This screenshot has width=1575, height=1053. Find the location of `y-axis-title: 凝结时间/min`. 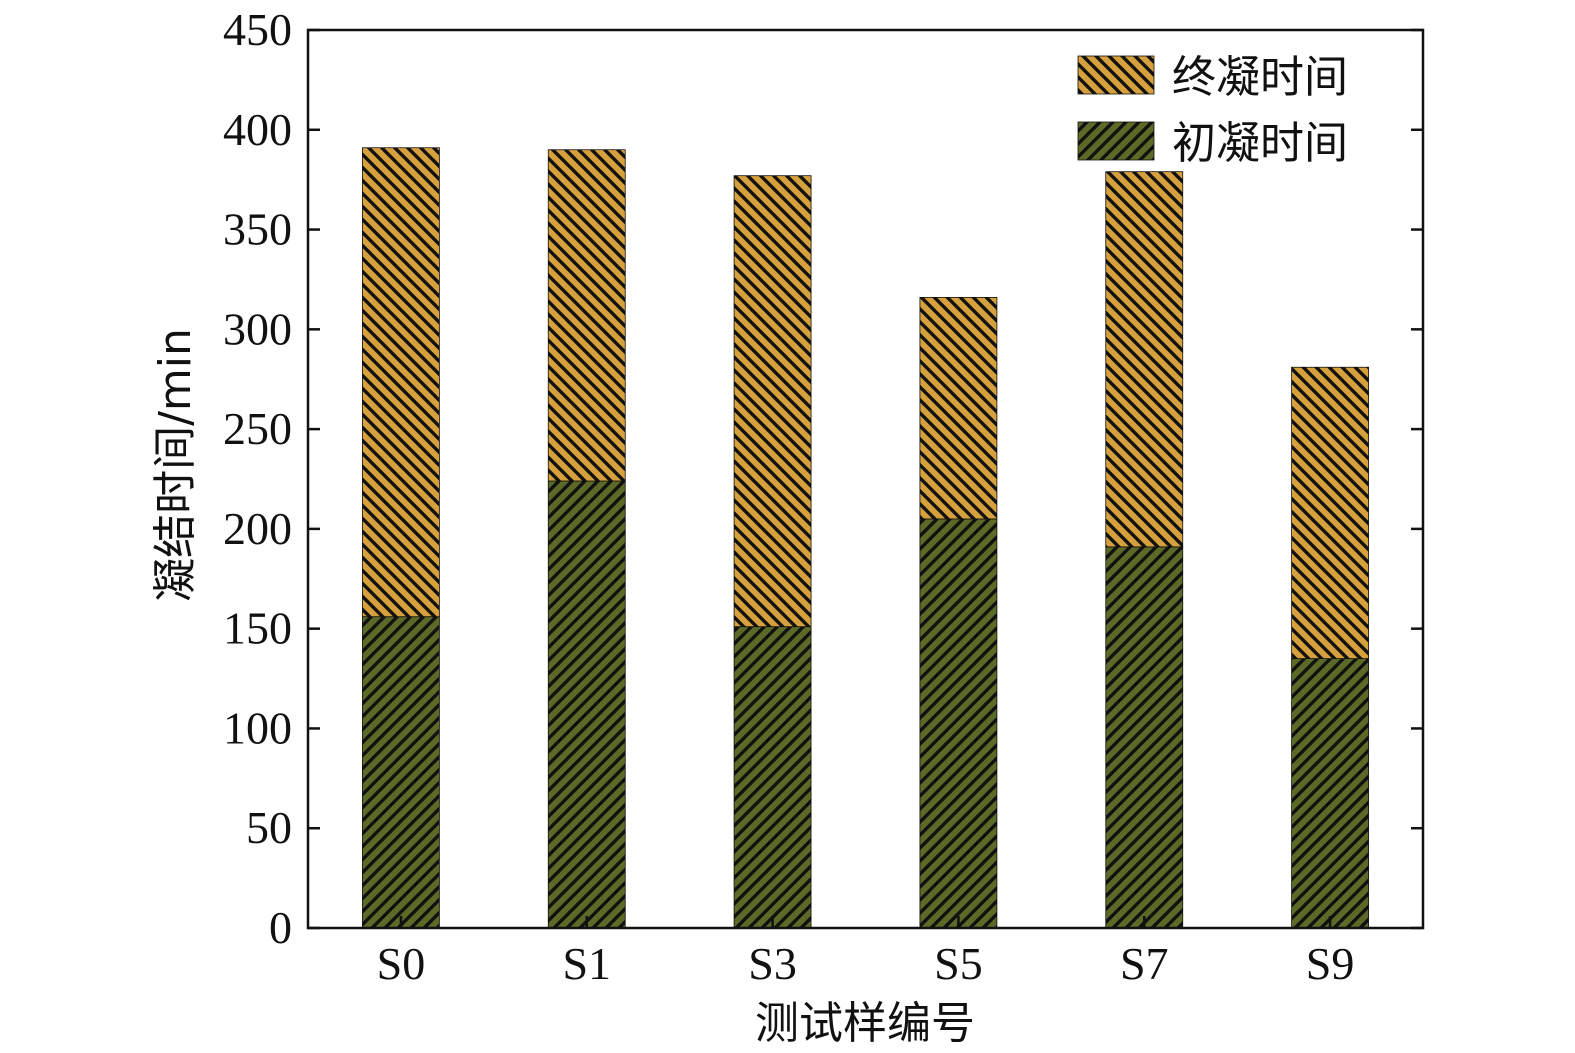

y-axis-title: 凝结时间/min is located at coordinates (175, 465).